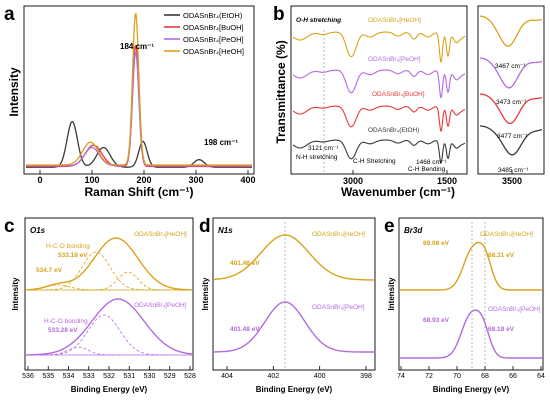 Image resolution: width=550 pixels, height=403 pixels. What do you see at coordinates (471, 373) in the screenshot?
I see `panel-e-ticks: 74 72 70 68 66 64` at bounding box center [471, 373].